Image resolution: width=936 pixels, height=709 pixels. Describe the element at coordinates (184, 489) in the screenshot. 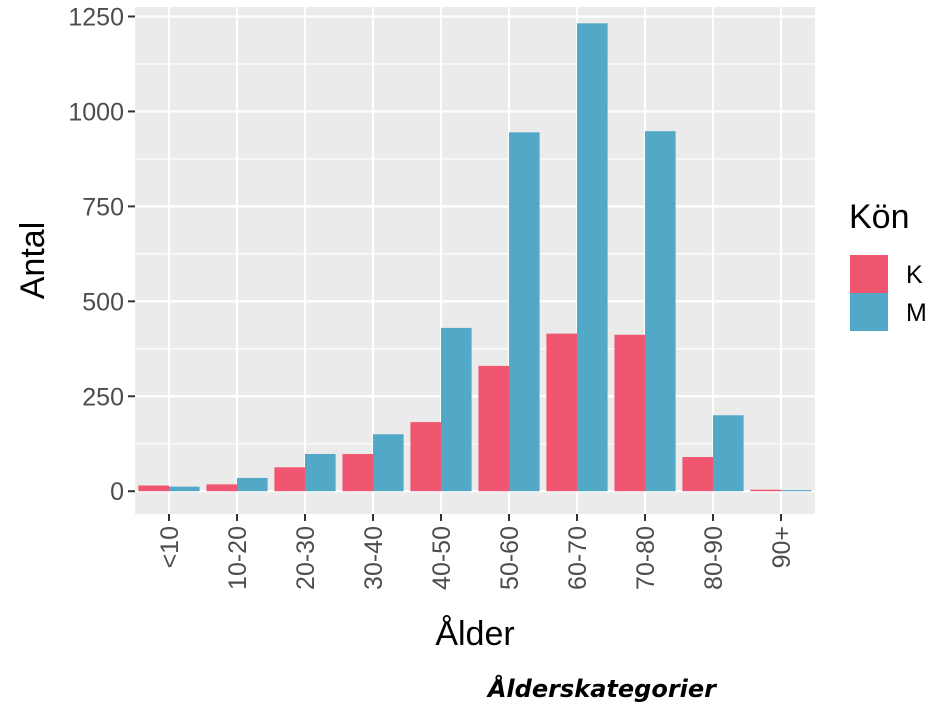

I see `bar-M-<10` at that location.